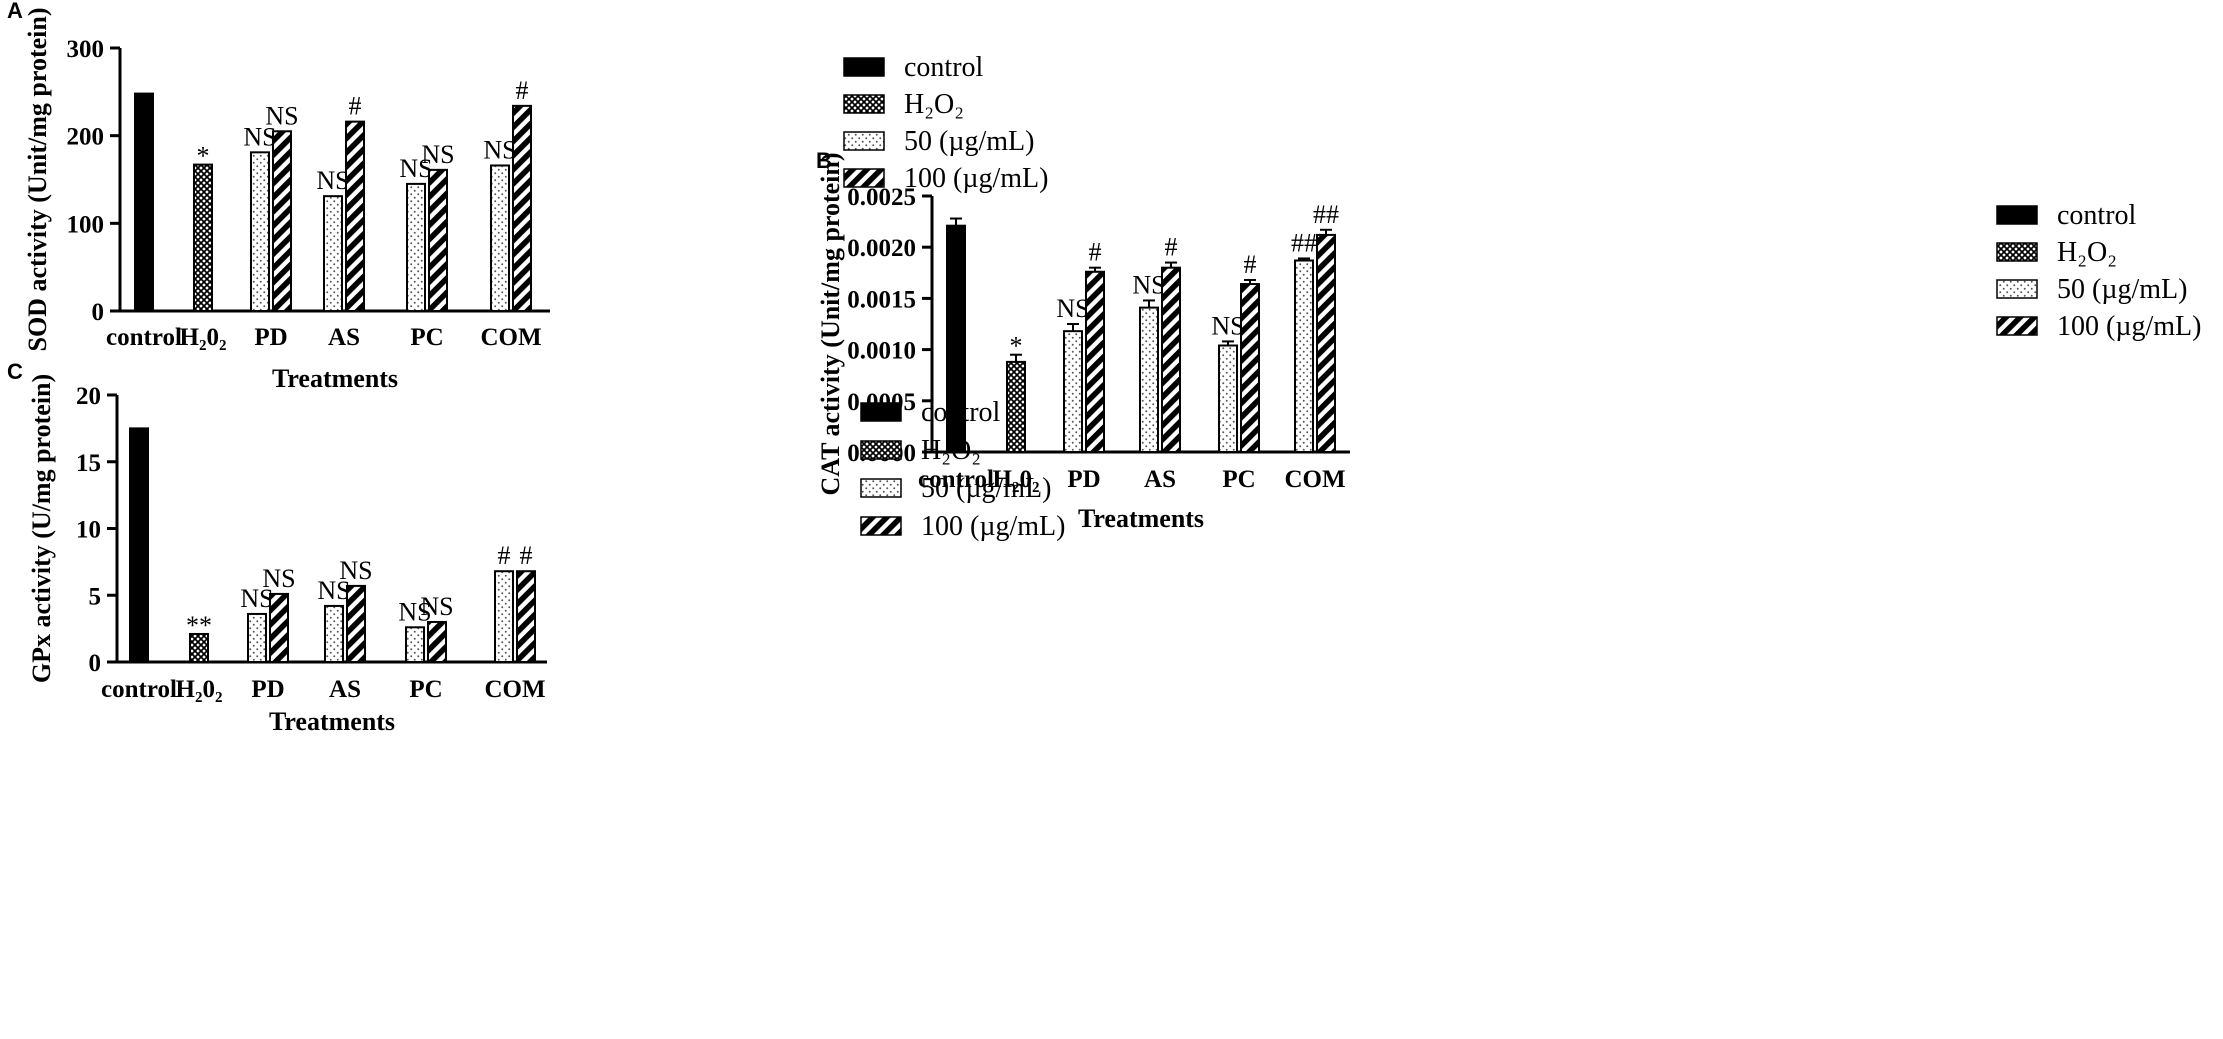 This screenshot has height=1039, width=2223. Describe the element at coordinates (881, 351) in the screenshot. I see `y-tick-label: 0.0010` at that location.